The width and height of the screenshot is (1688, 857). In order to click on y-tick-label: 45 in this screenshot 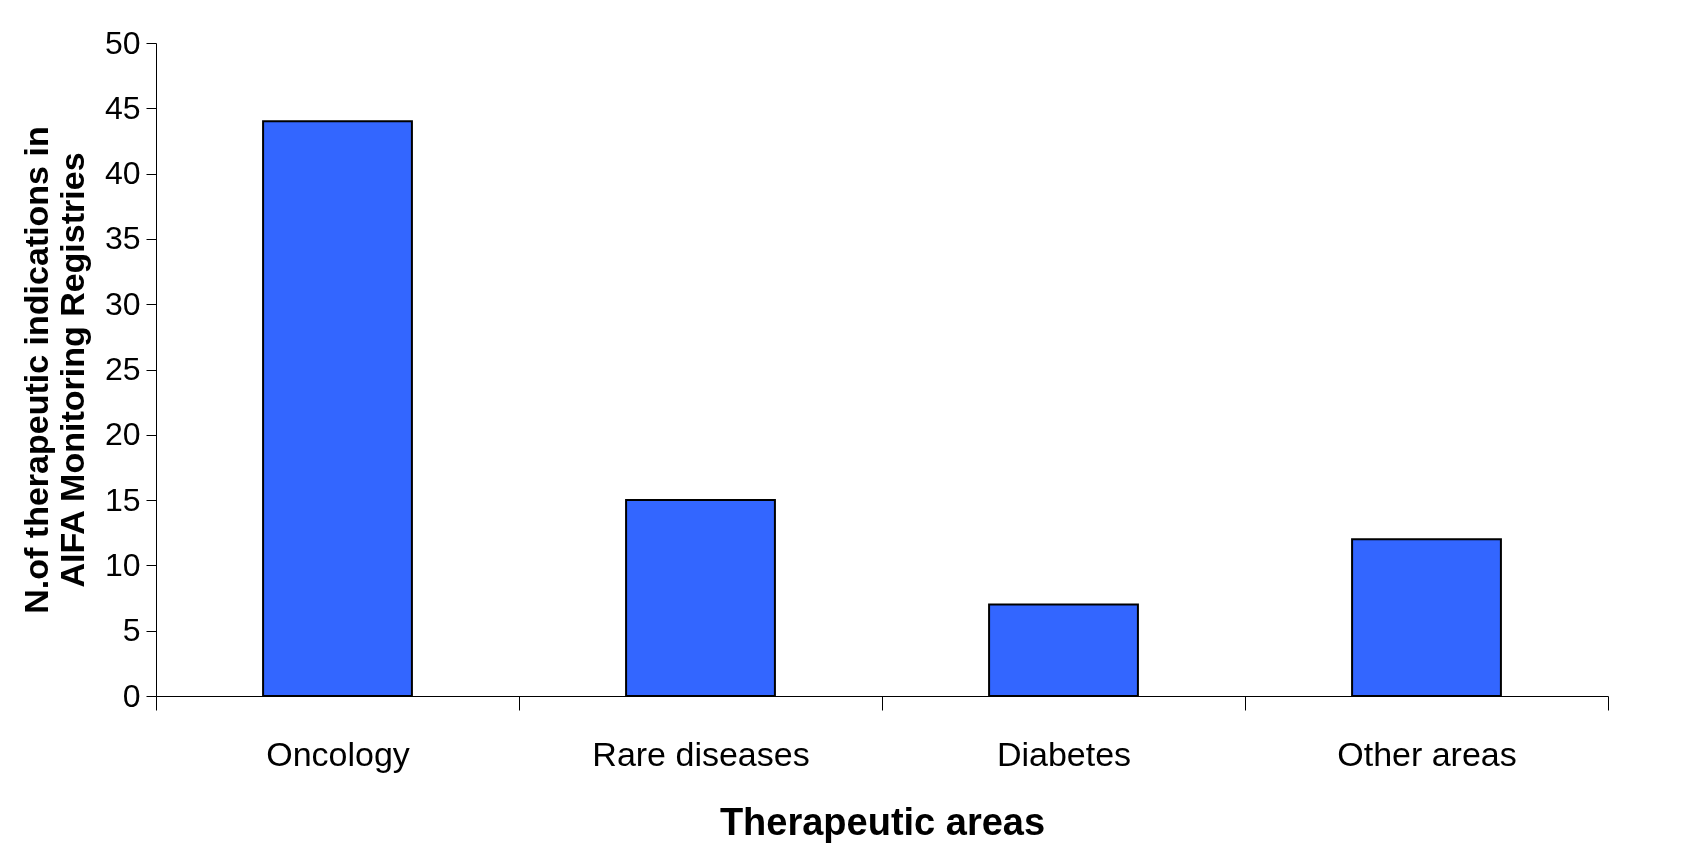, I will do `click(122, 107)`.